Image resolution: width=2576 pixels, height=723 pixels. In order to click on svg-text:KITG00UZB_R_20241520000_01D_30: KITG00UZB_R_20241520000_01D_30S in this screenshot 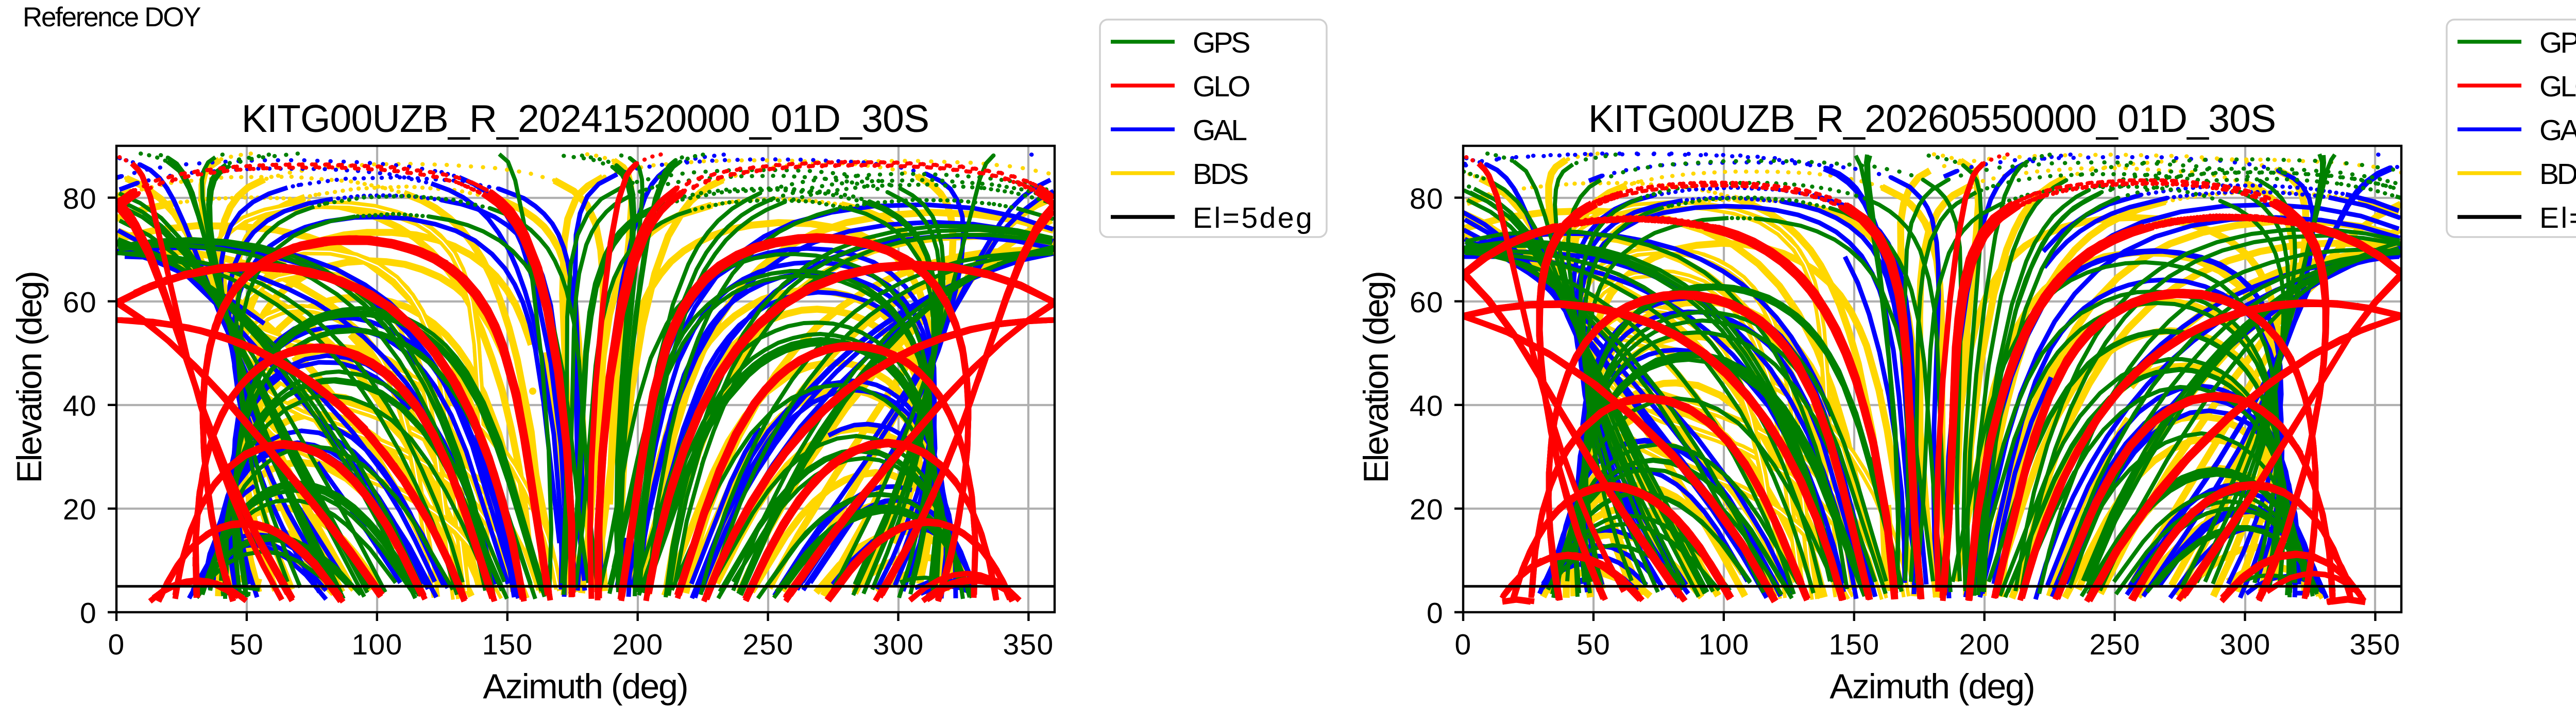, I will do `click(585, 118)`.